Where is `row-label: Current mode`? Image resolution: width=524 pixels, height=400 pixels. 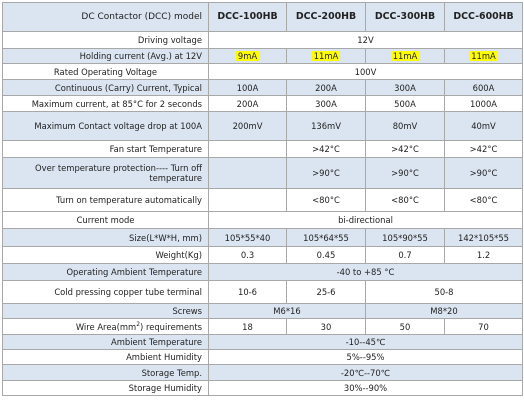
row-label: Current mode is located at coordinates (105, 220).